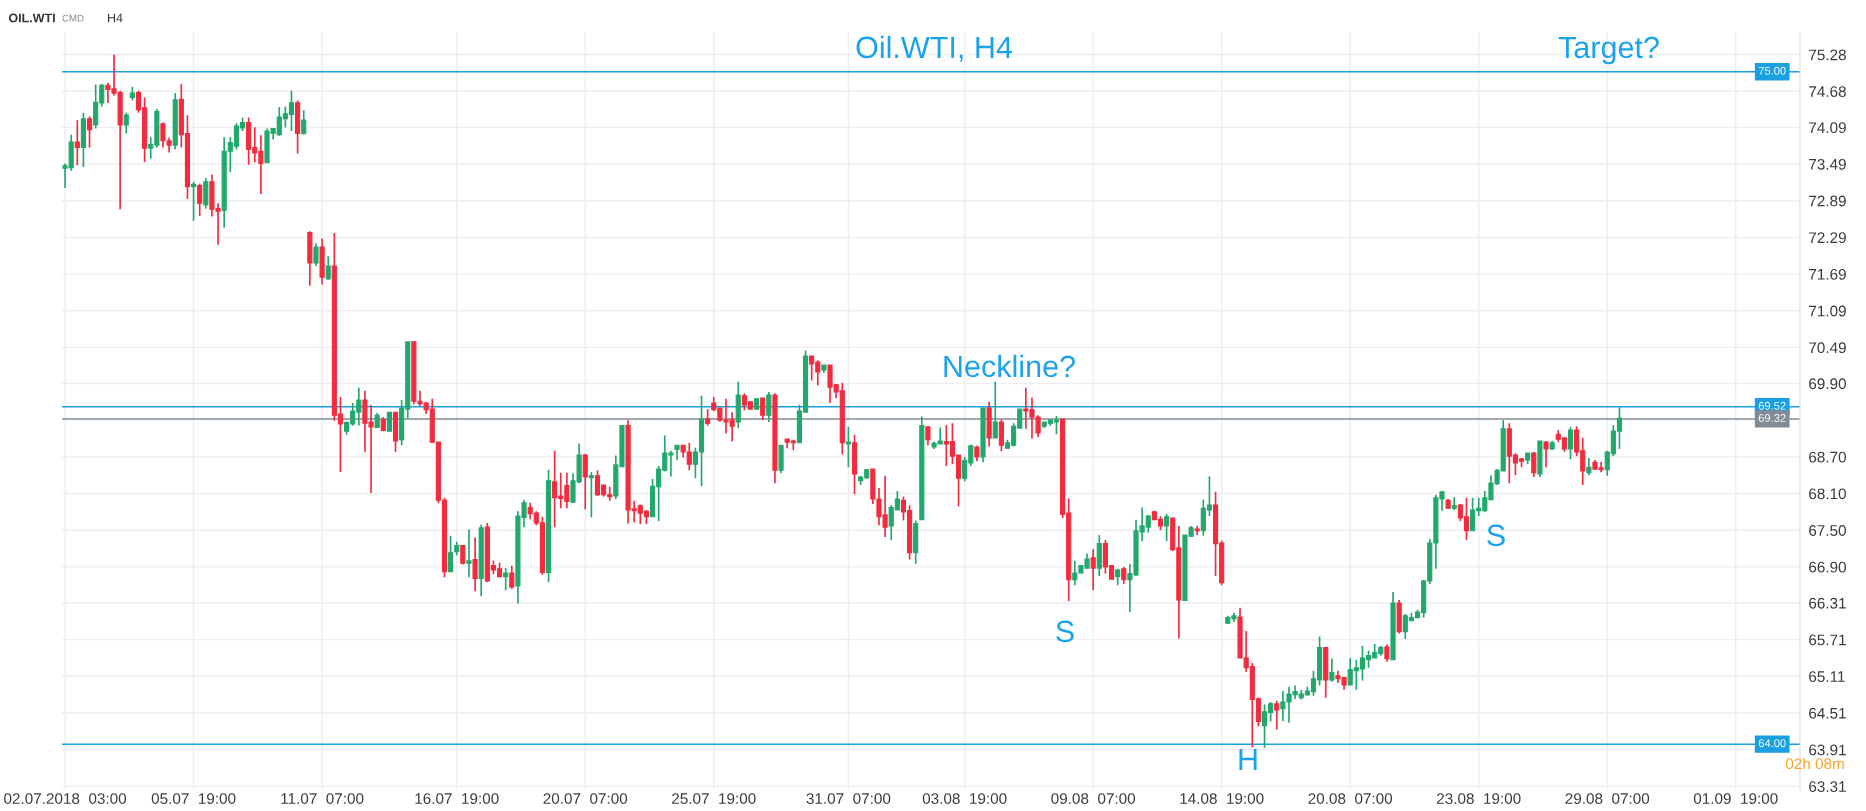  What do you see at coordinates (1827, 457) in the screenshot?
I see `y-tick-label: 68.70` at bounding box center [1827, 457].